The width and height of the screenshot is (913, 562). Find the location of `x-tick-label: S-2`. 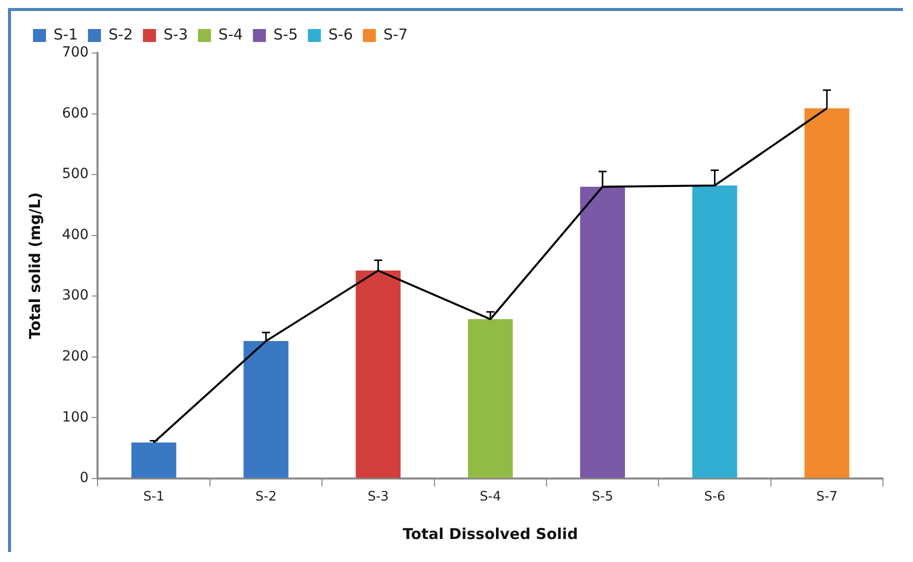

x-tick-label: S-2 is located at coordinates (266, 497).